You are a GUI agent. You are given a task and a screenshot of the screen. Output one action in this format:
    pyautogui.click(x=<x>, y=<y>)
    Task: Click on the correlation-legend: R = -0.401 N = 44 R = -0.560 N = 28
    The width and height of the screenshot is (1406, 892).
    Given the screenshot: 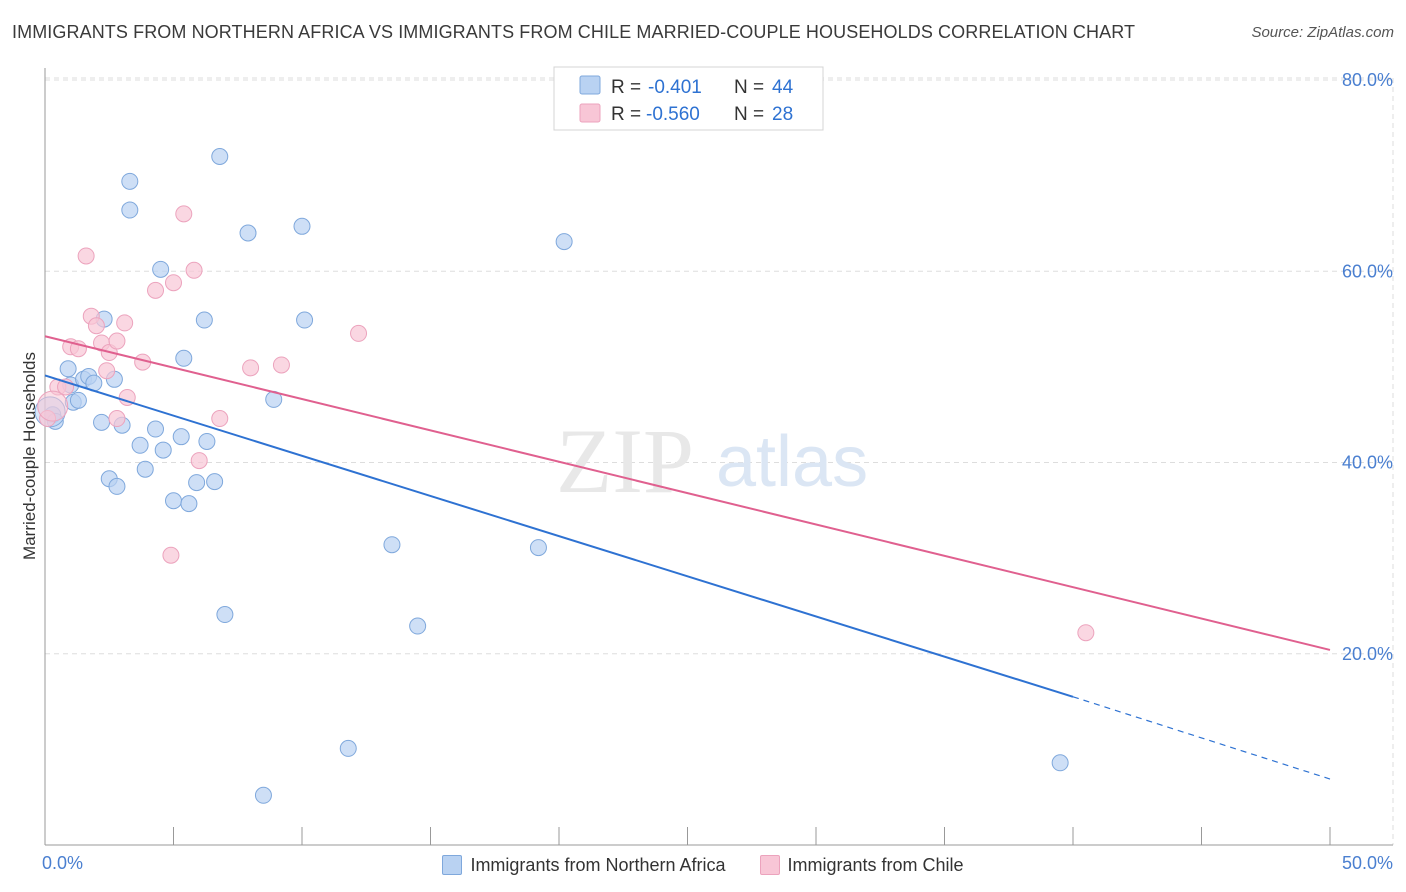 What is the action you would take?
    pyautogui.click(x=688, y=98)
    